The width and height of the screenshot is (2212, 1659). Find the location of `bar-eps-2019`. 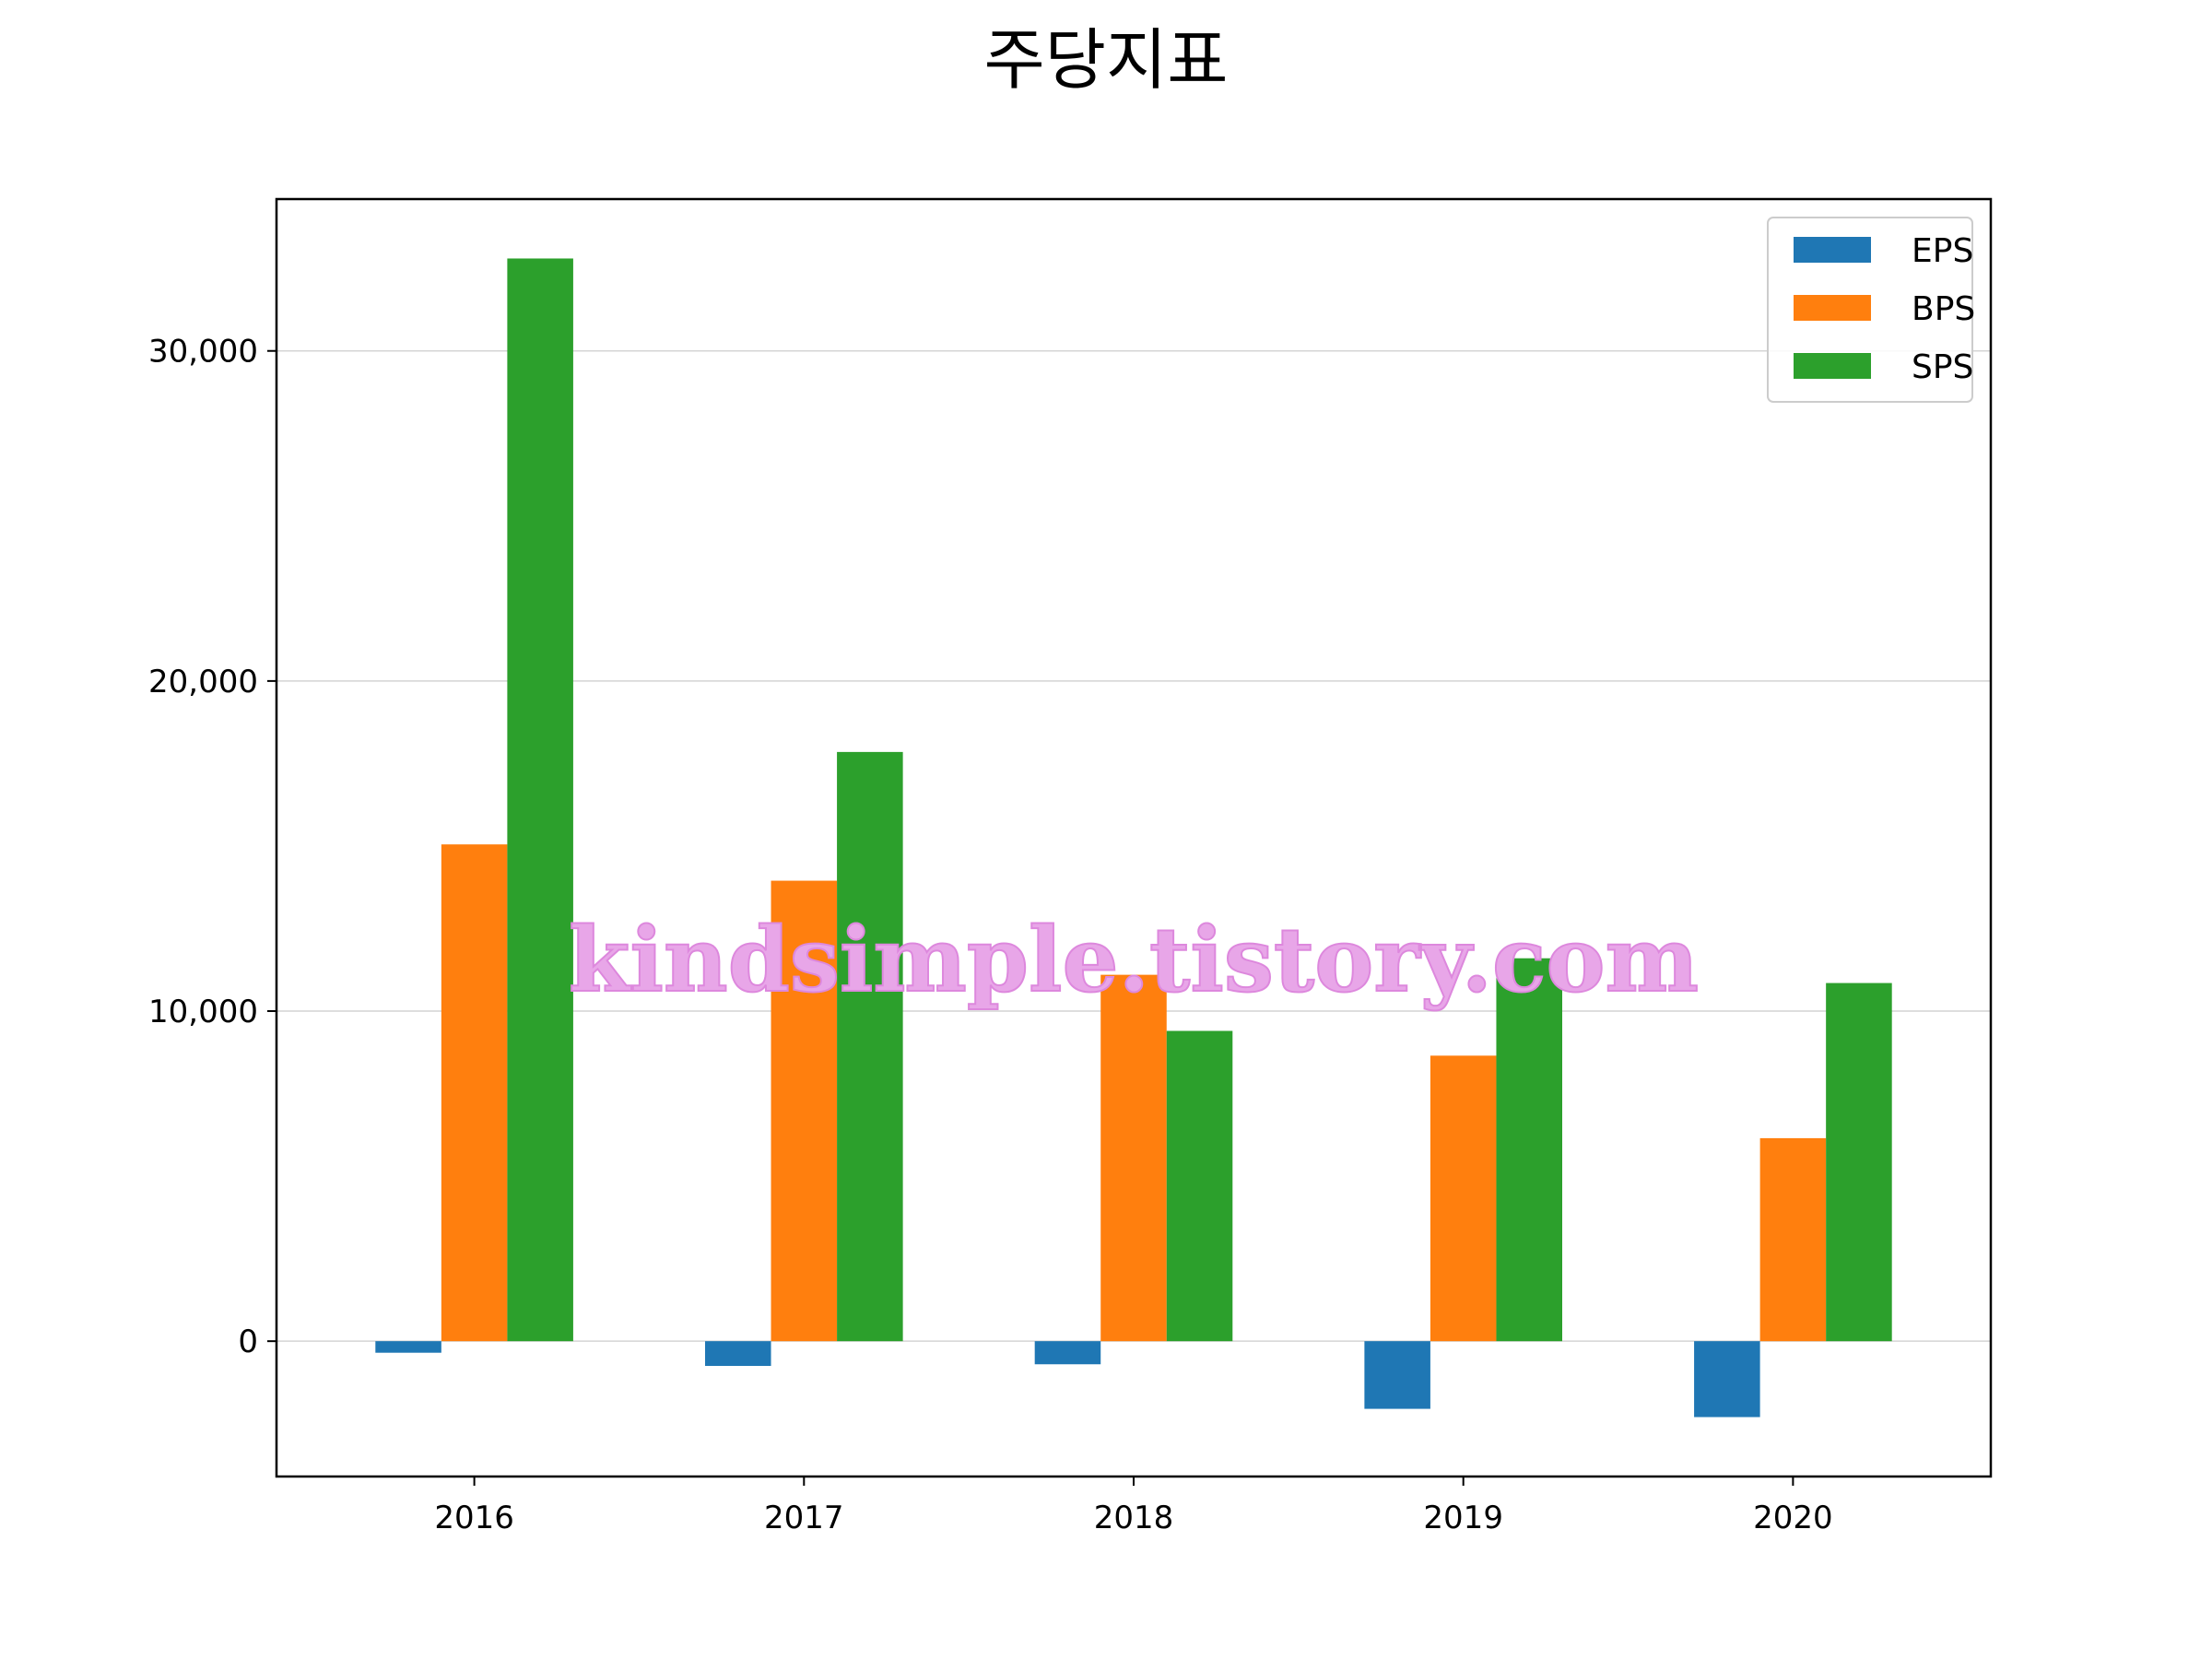

bar-eps-2019 is located at coordinates (1397, 1375).